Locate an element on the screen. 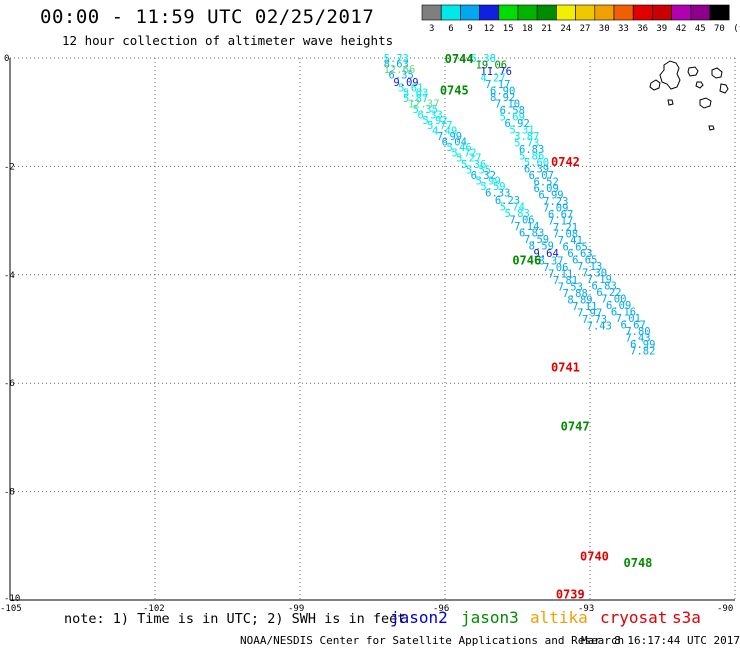  y-tick-label: -8 is located at coordinates (9, 493).